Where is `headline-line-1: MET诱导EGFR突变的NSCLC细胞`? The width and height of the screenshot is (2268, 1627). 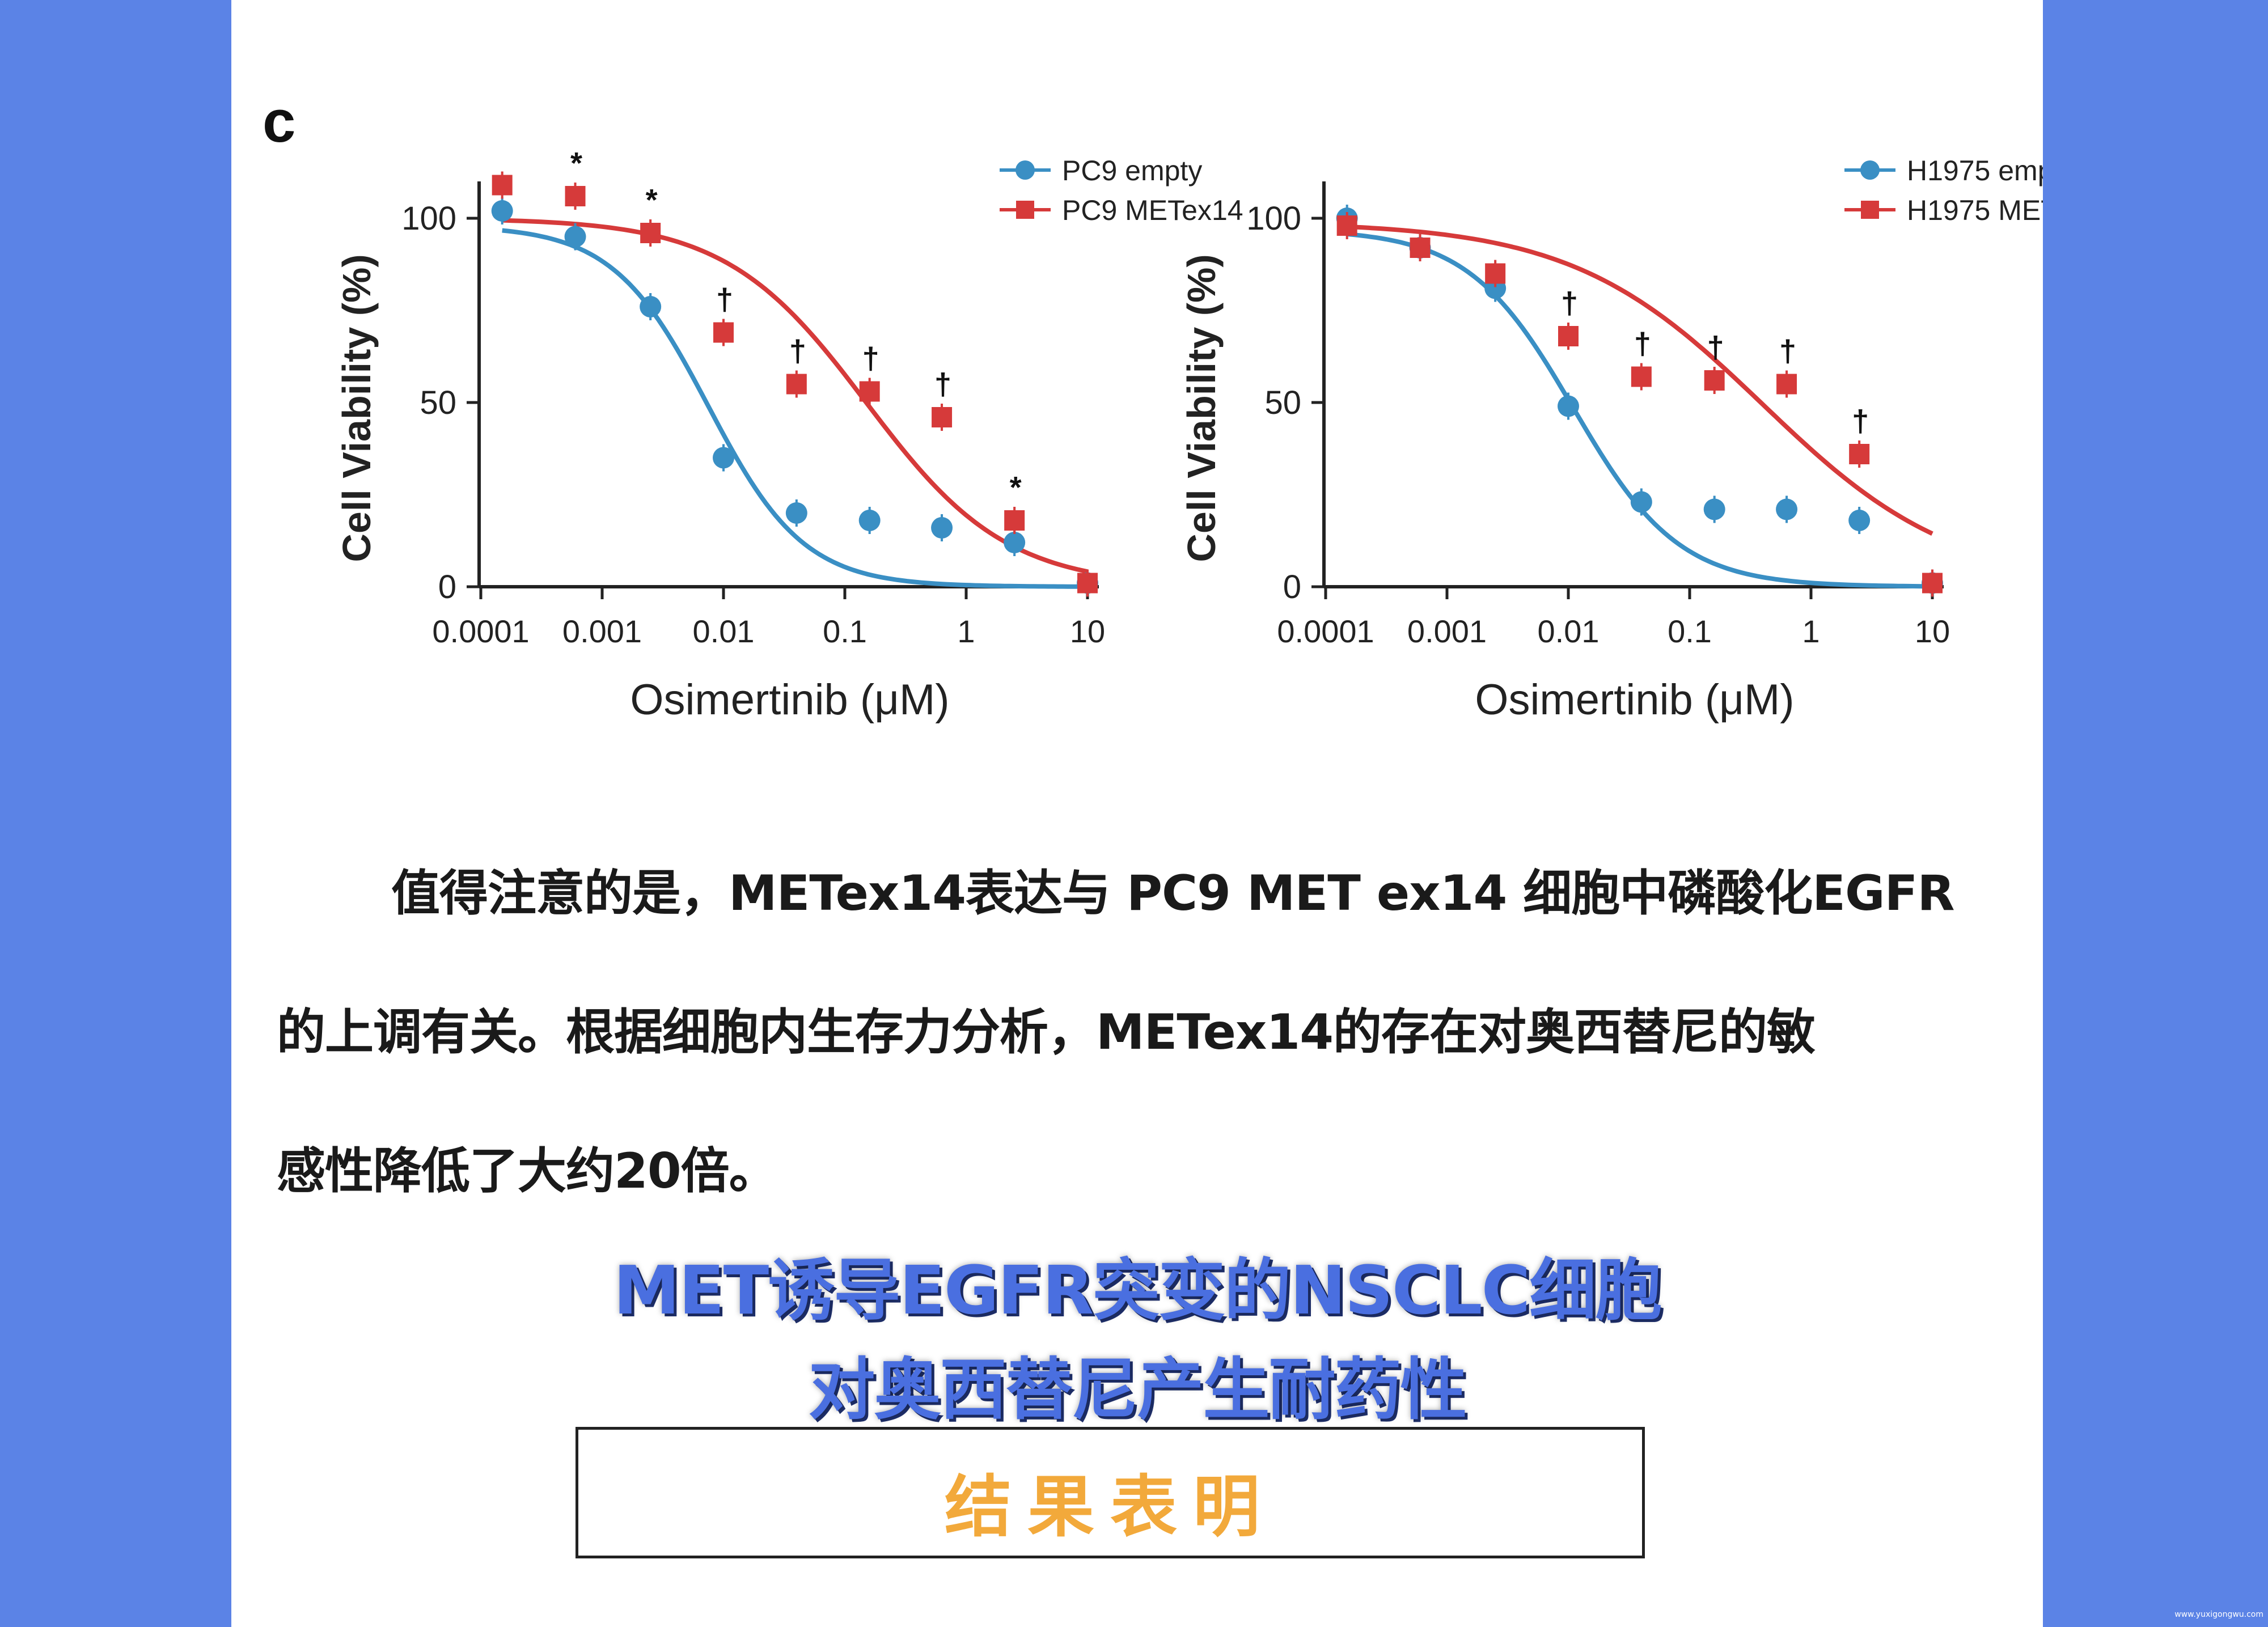
headline-line-1: MET诱导EGFR突变的NSCLC细胞 is located at coordinates (1138, 1290).